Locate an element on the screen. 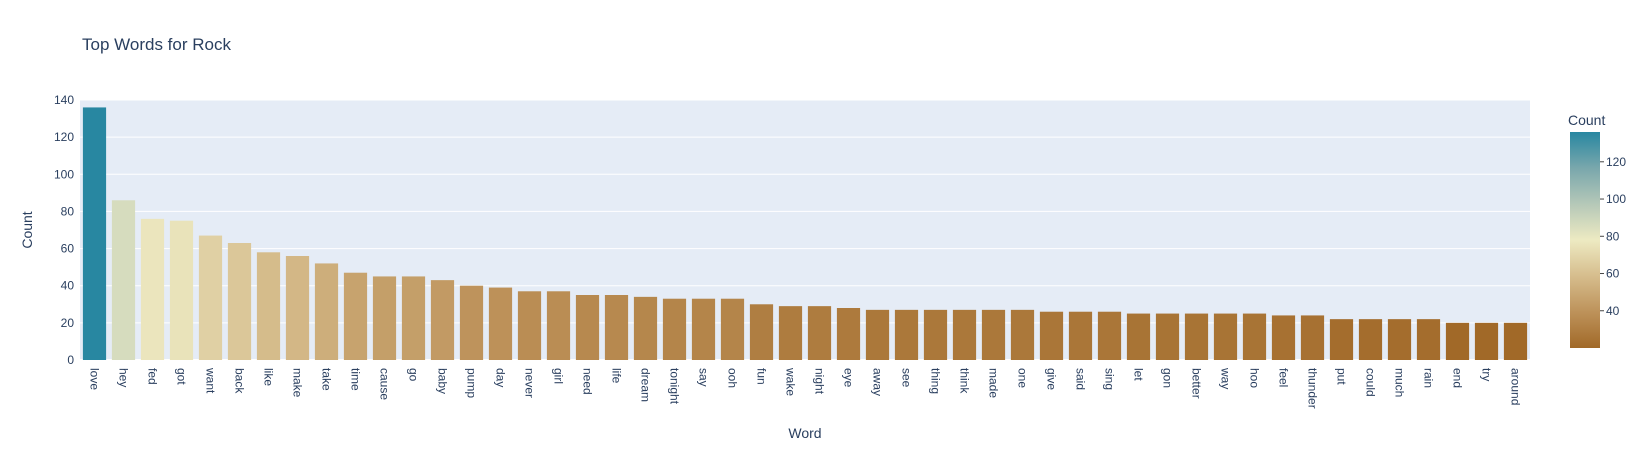 The image size is (1640, 455). y-tick-label: 80 is located at coordinates (68, 211).